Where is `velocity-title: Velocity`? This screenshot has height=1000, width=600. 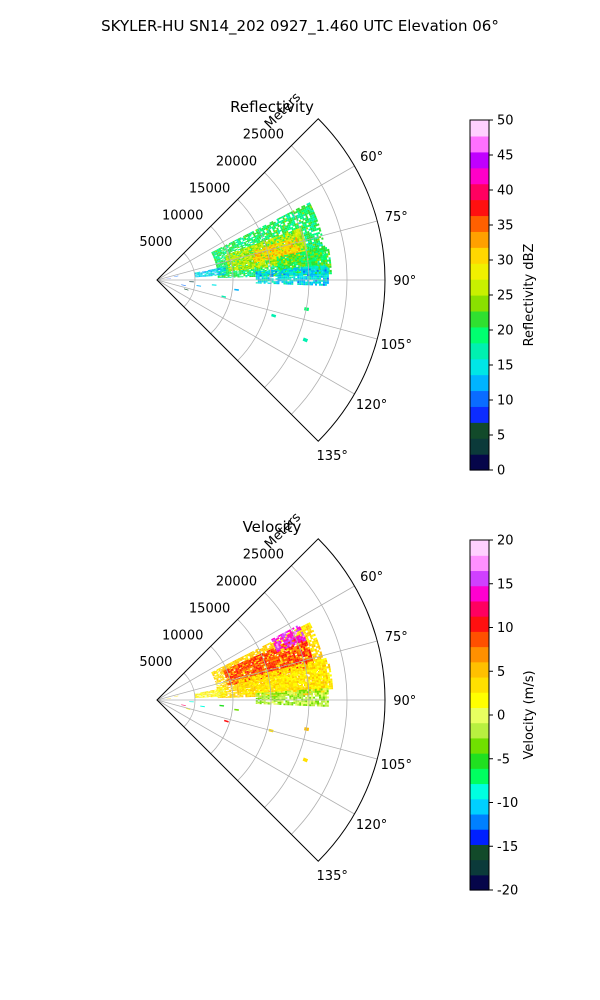 velocity-title: Velocity is located at coordinates (272, 527).